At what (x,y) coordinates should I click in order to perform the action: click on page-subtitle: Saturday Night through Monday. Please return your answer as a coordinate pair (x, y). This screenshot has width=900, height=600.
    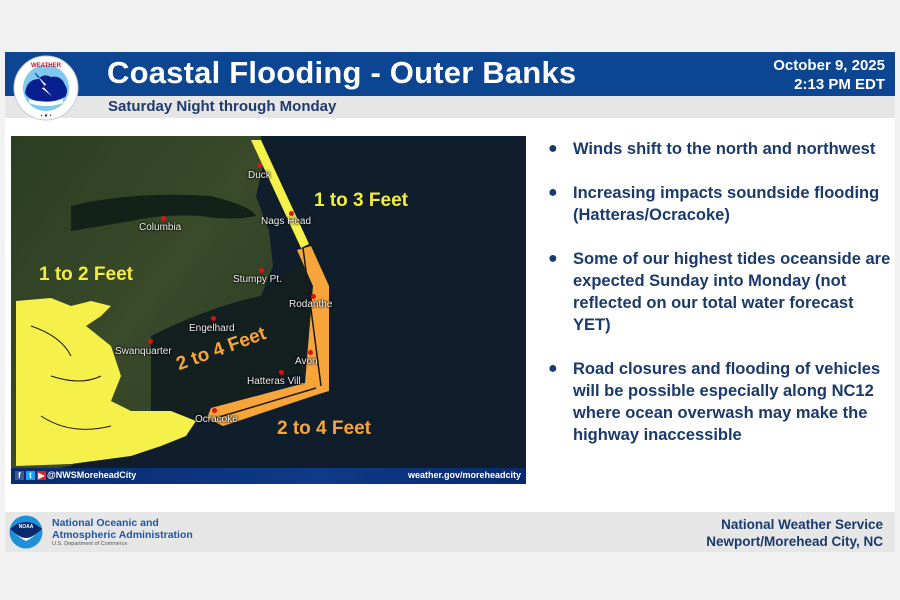
    Looking at the image, I should click on (222, 106).